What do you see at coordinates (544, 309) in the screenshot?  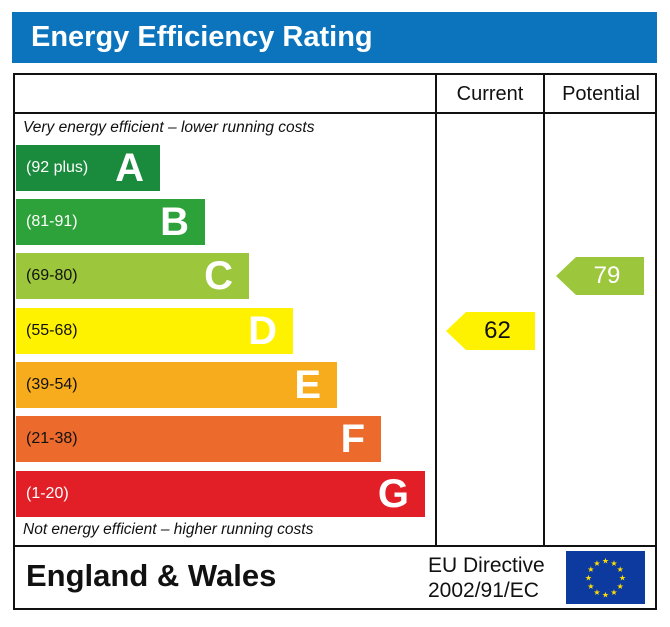 I see `column-divider-potential` at bounding box center [544, 309].